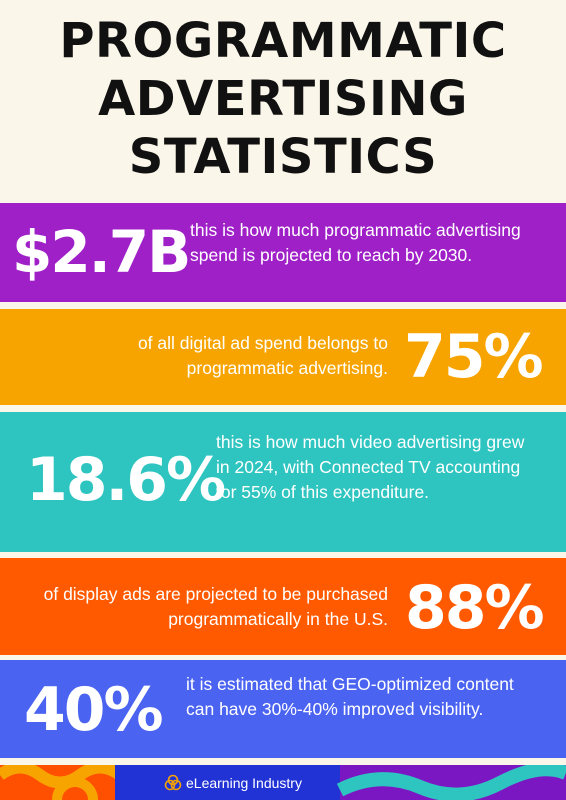  I want to click on footer-decoration, so click(283, 782).